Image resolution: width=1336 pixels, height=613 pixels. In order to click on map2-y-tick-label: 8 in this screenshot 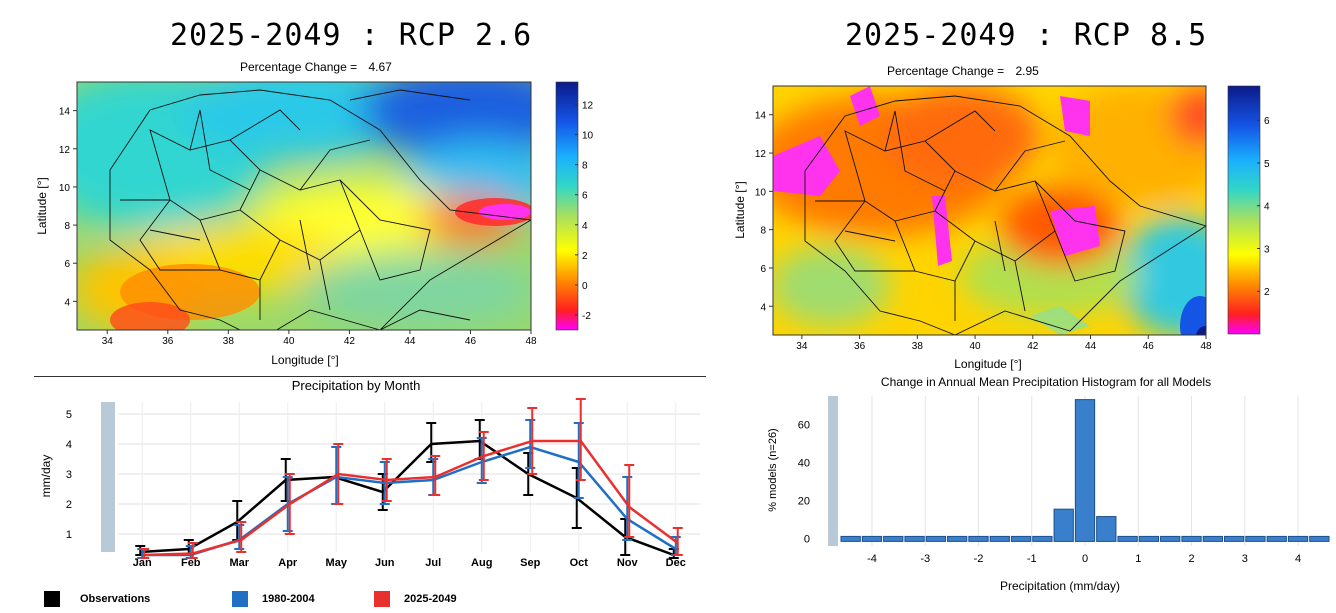, I will do `click(763, 231)`.